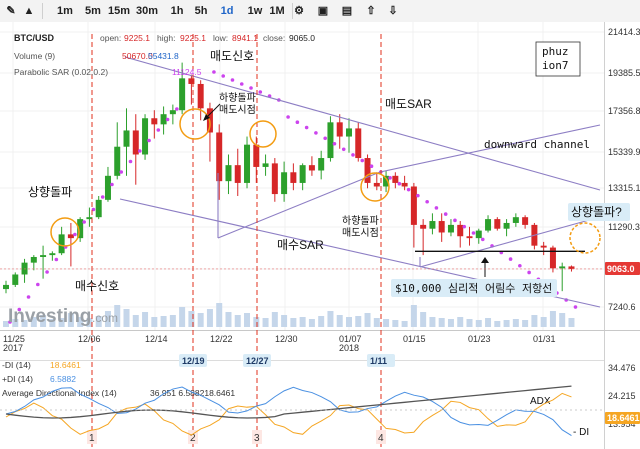 This screenshot has width=640, height=449. I want to click on gear-icon: ⚙, so click(299, 11).